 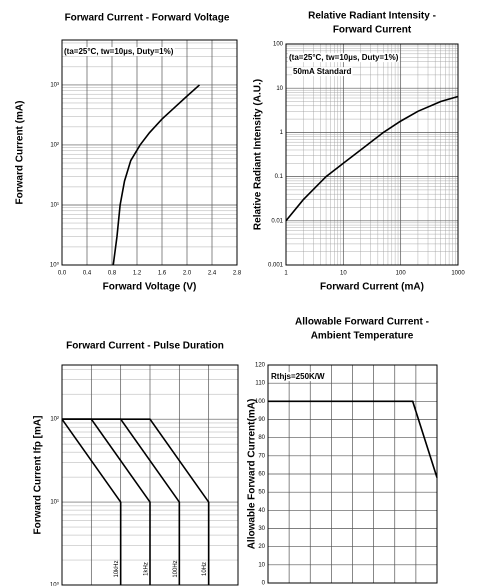 I want to click on y-axis-label: Allowable Forward Current(mA), so click(x=252, y=474).